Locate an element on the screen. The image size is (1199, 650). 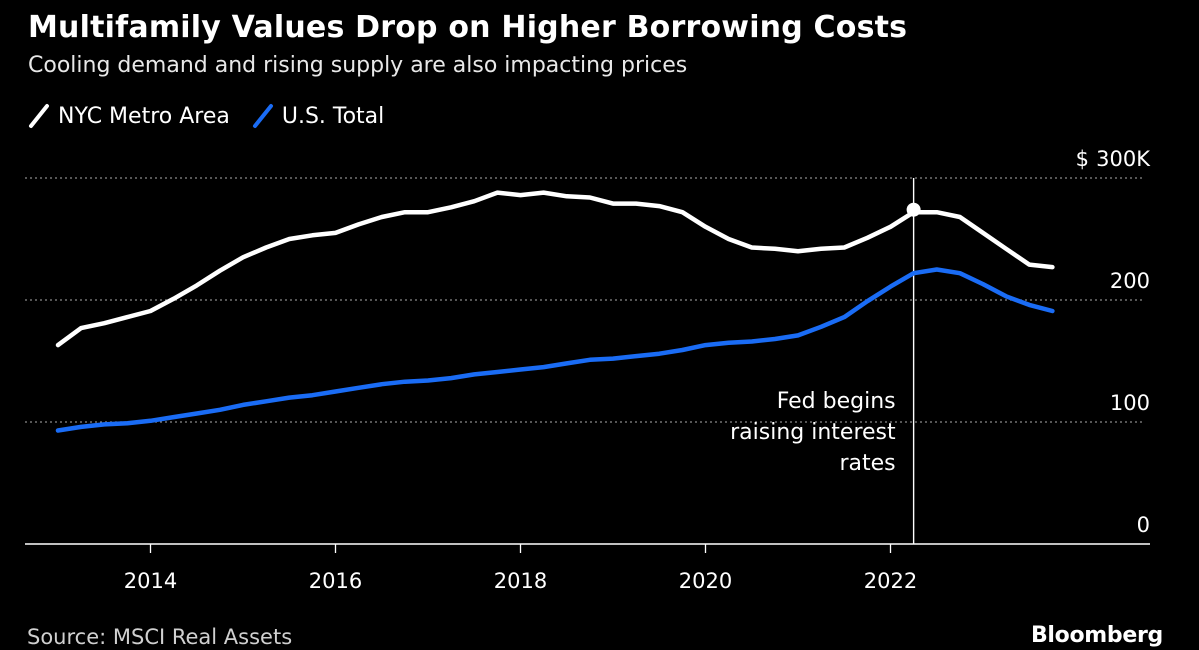
bloomberg-logo: Bloomberg is located at coordinates (1096, 635).